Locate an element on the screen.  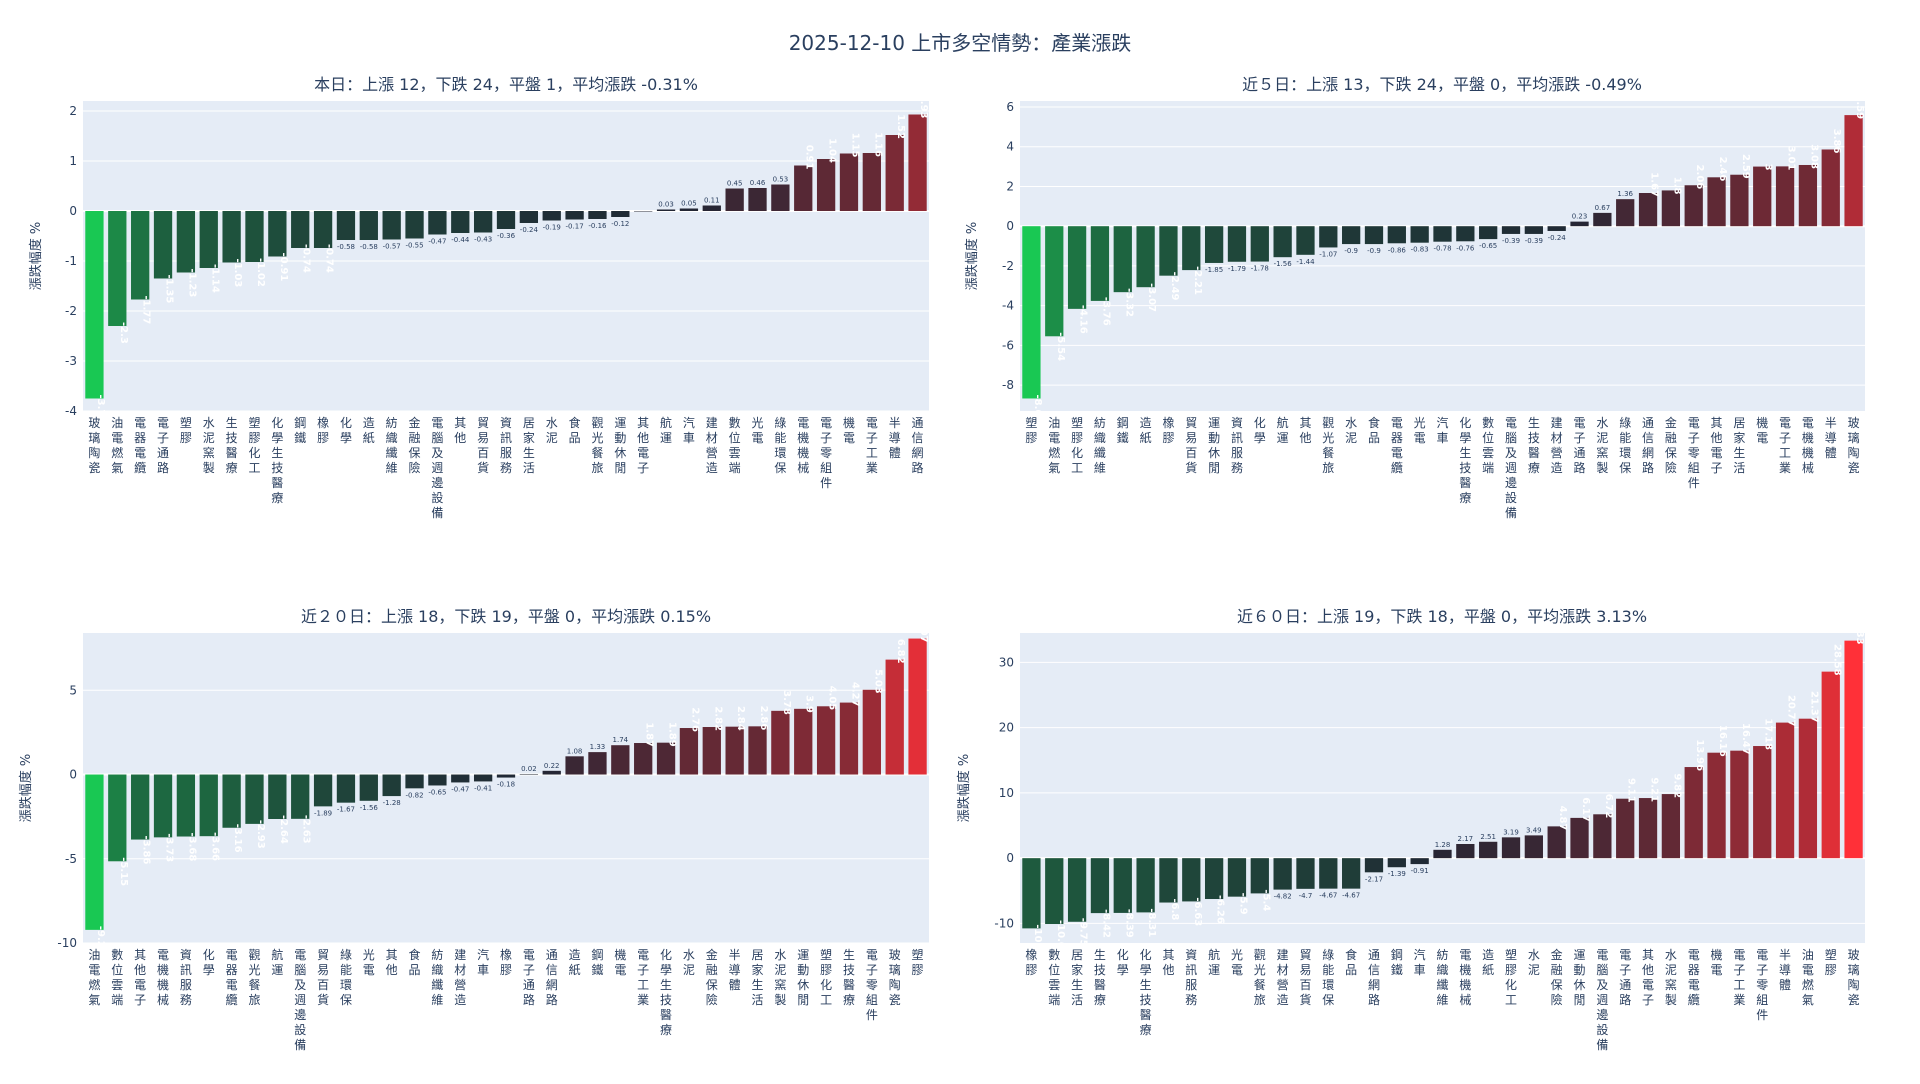
data-label: -3.73 is located at coordinates (169, 847).